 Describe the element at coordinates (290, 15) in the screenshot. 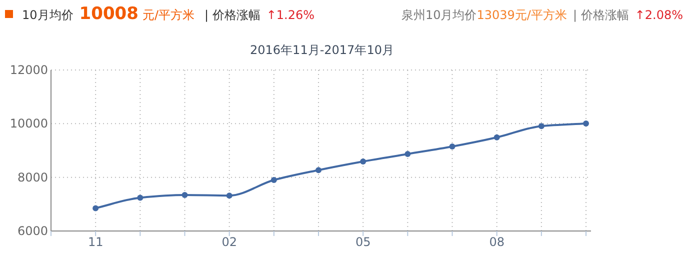

I see `text: ↑1.26%` at that location.